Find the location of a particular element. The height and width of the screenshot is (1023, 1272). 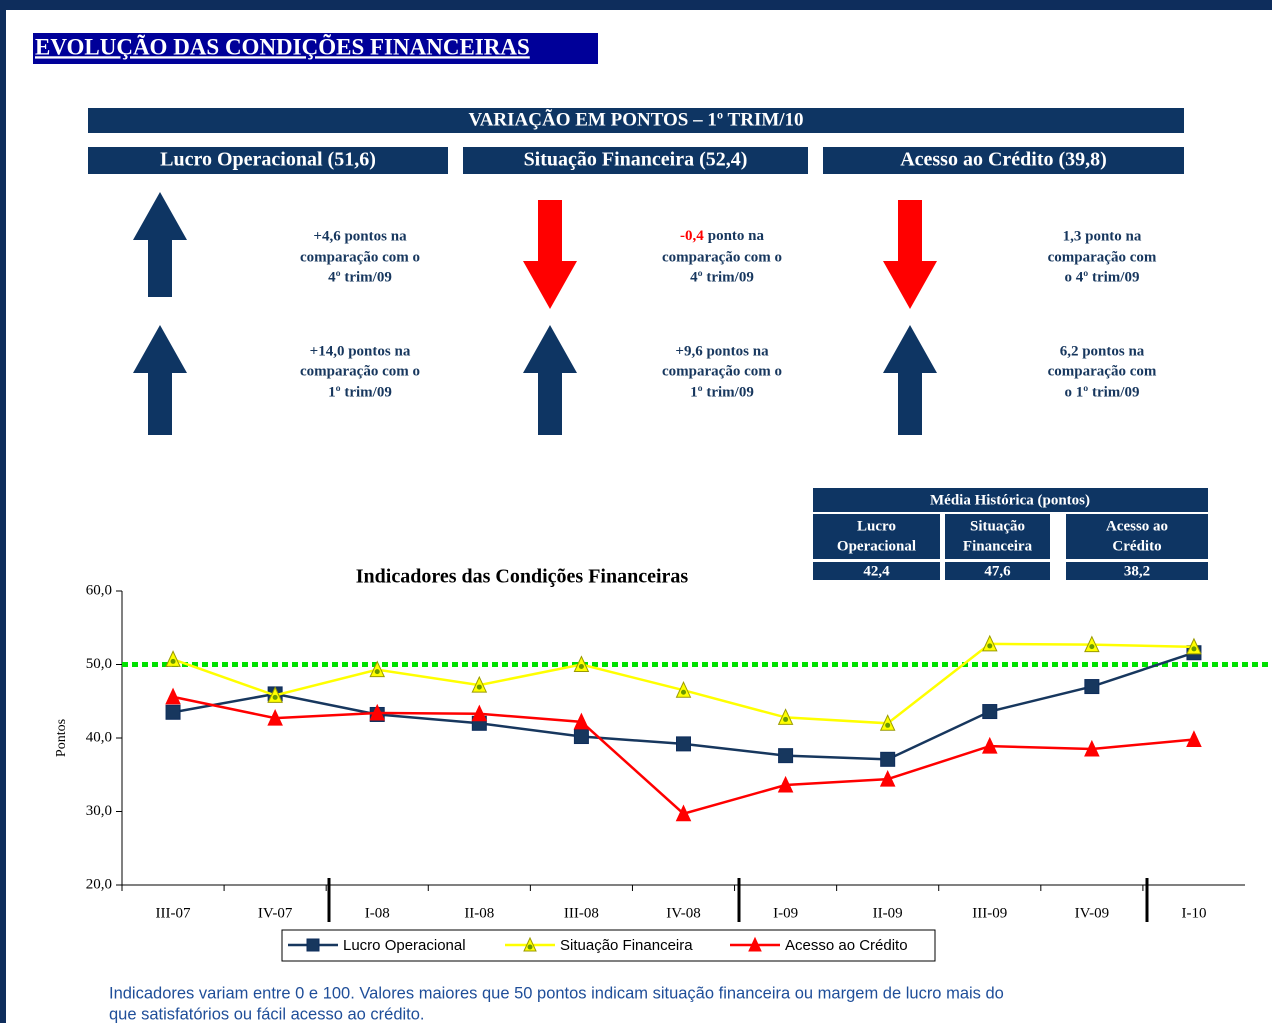

page-title: EVOLUÇÃO DAS CONDIÇÕES FINANCEIRAS is located at coordinates (282, 46).